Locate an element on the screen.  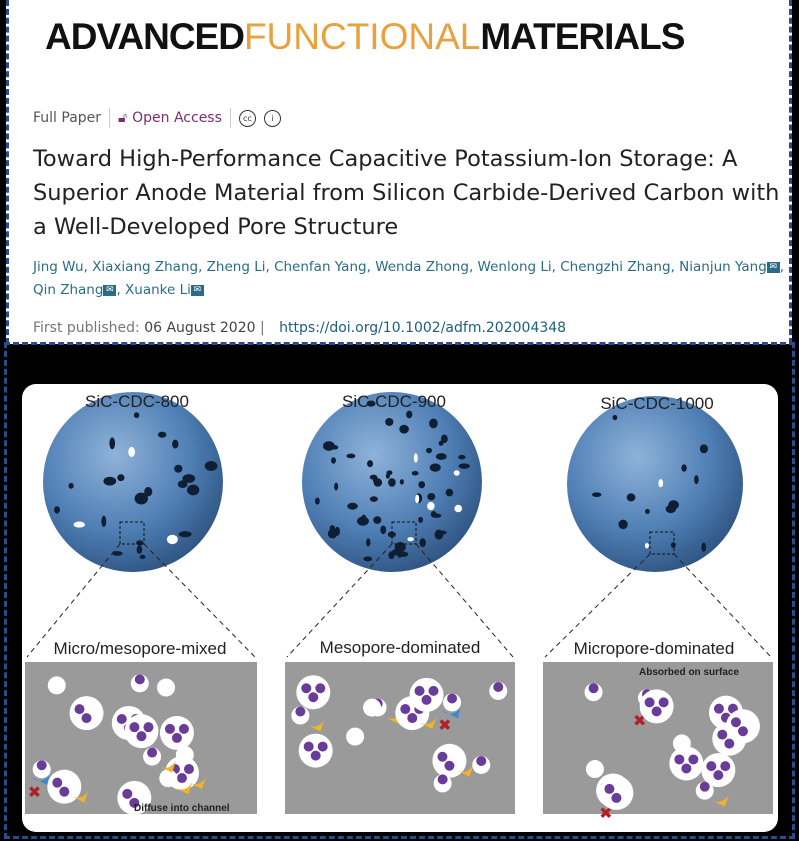
author-link: Zheng Li is located at coordinates (236, 267).